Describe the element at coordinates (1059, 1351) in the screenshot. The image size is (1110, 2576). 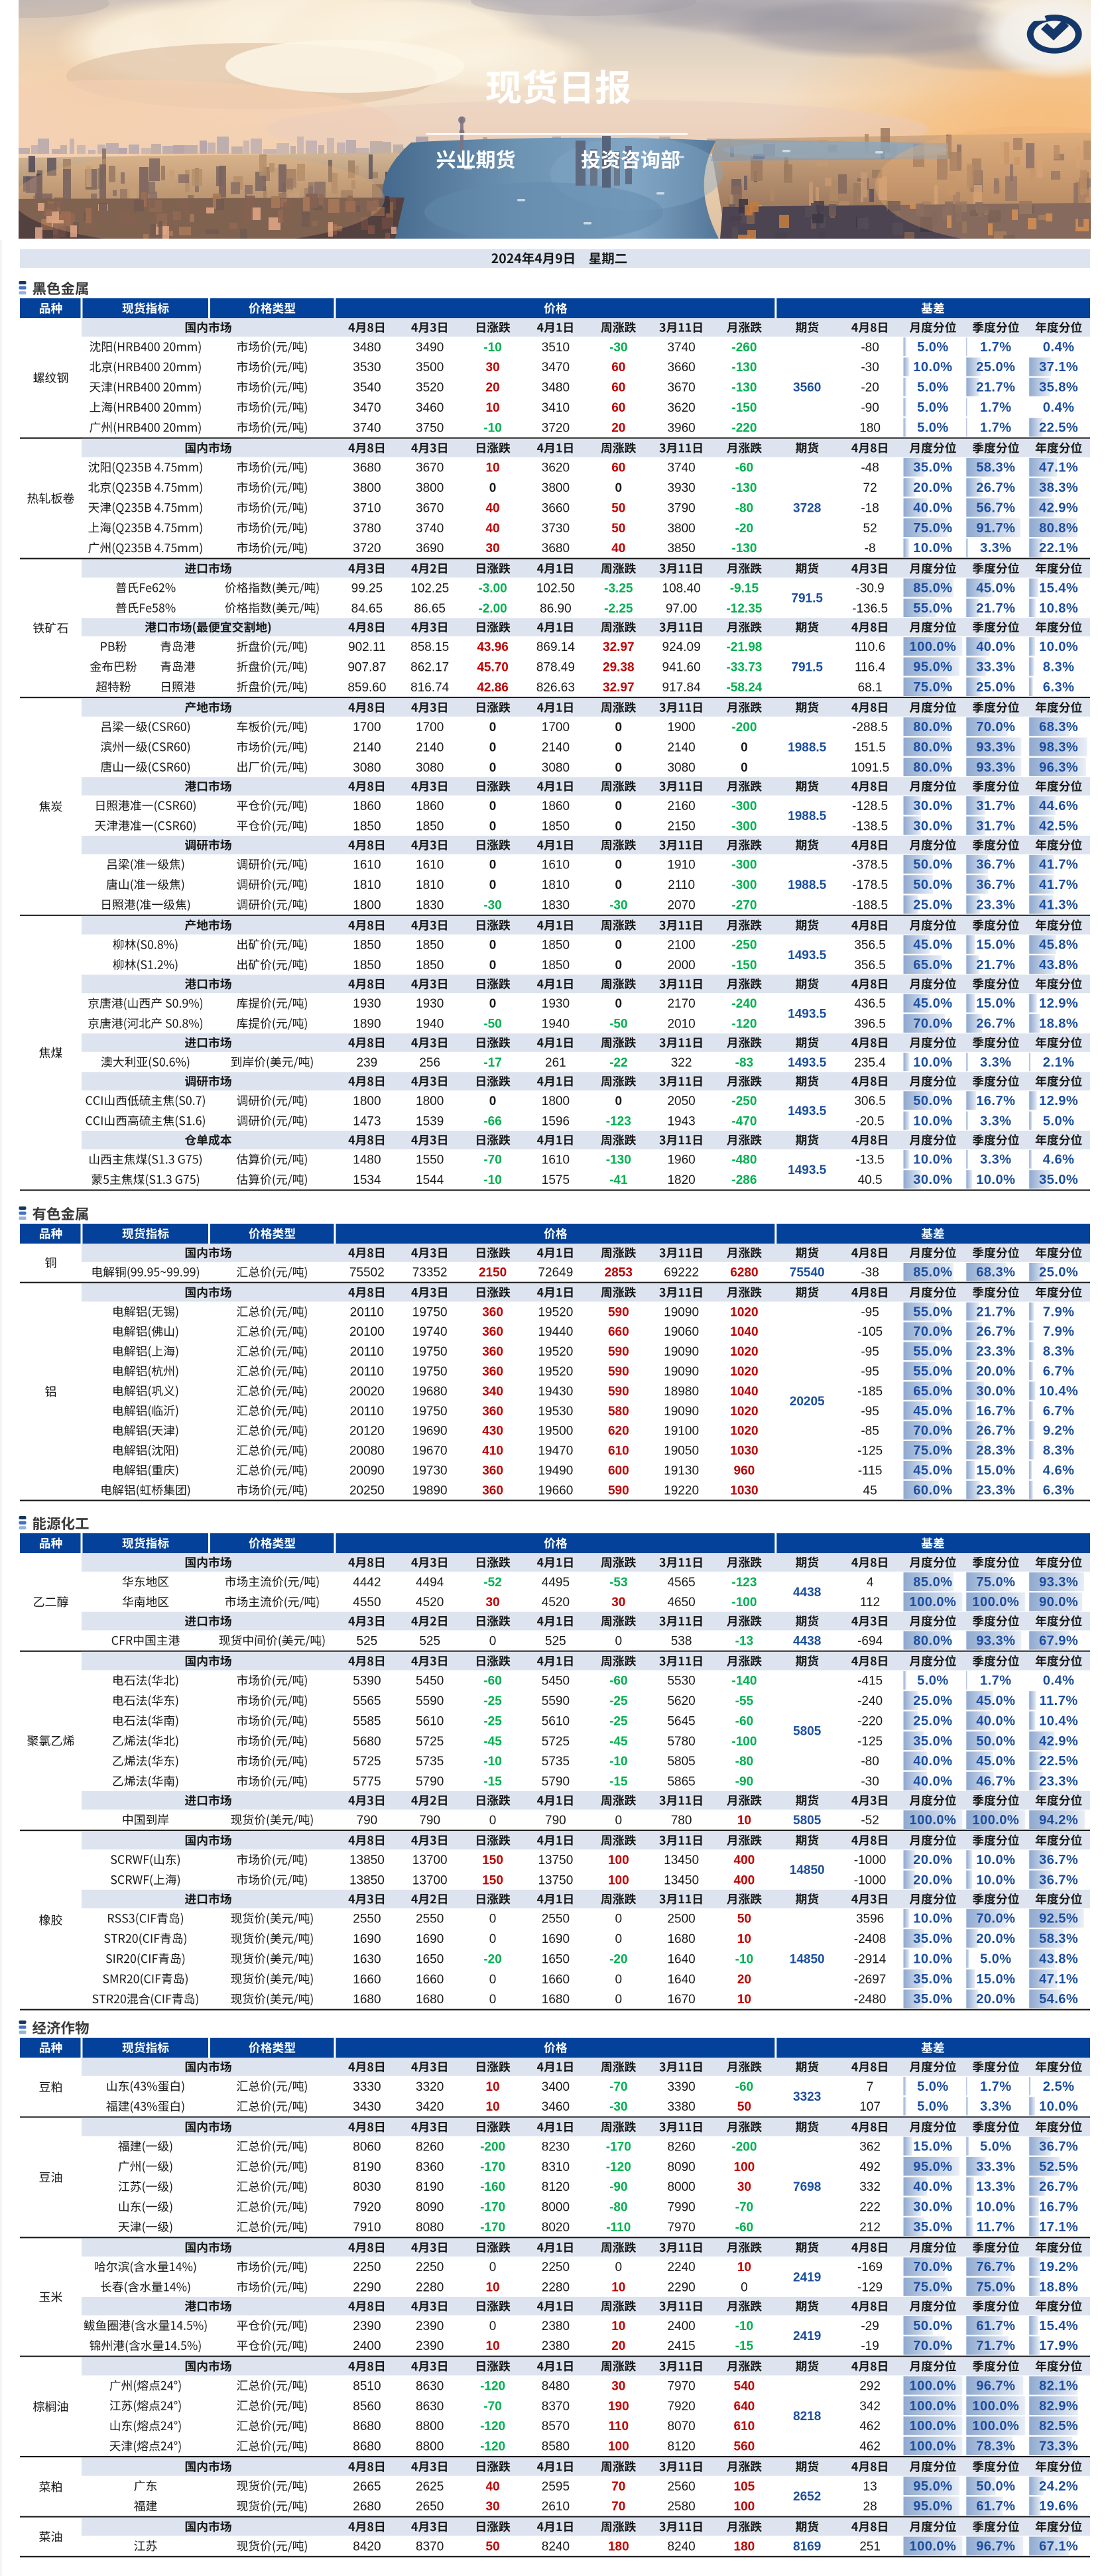
I see `svg-text: 8.3%` at that location.